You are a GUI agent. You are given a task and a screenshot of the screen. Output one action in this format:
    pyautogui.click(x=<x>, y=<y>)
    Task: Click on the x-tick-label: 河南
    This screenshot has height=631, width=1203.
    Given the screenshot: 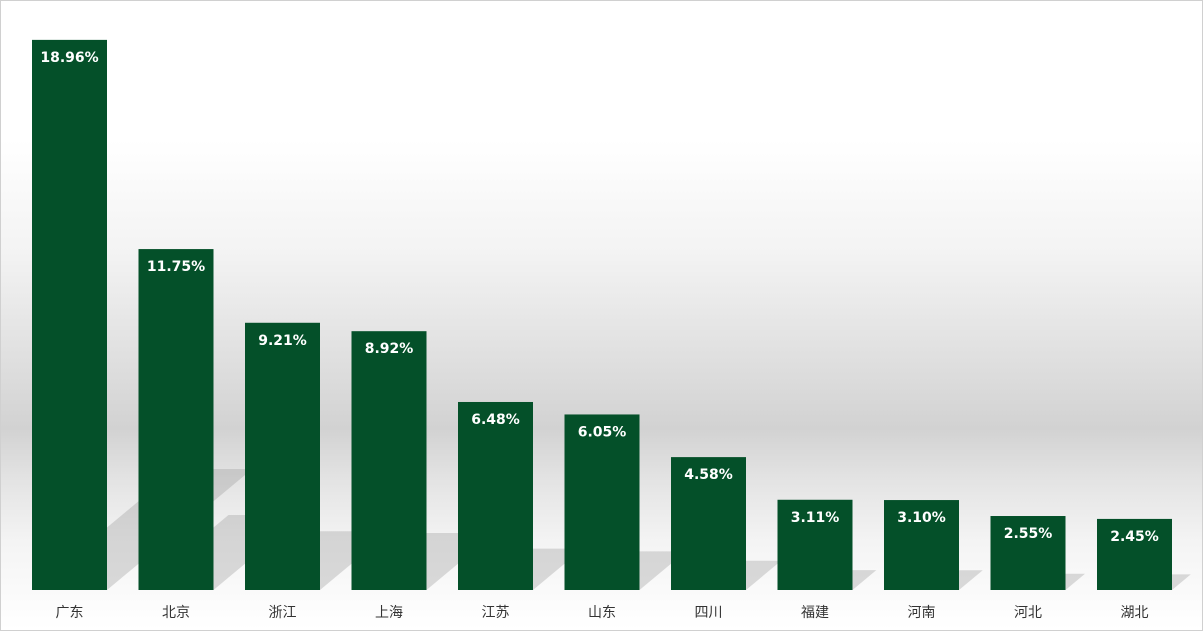 What is the action you would take?
    pyautogui.click(x=922, y=613)
    